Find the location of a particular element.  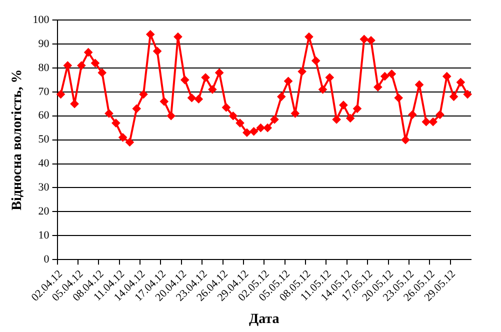

y-tick-label: 80 is located at coordinates (44, 68).